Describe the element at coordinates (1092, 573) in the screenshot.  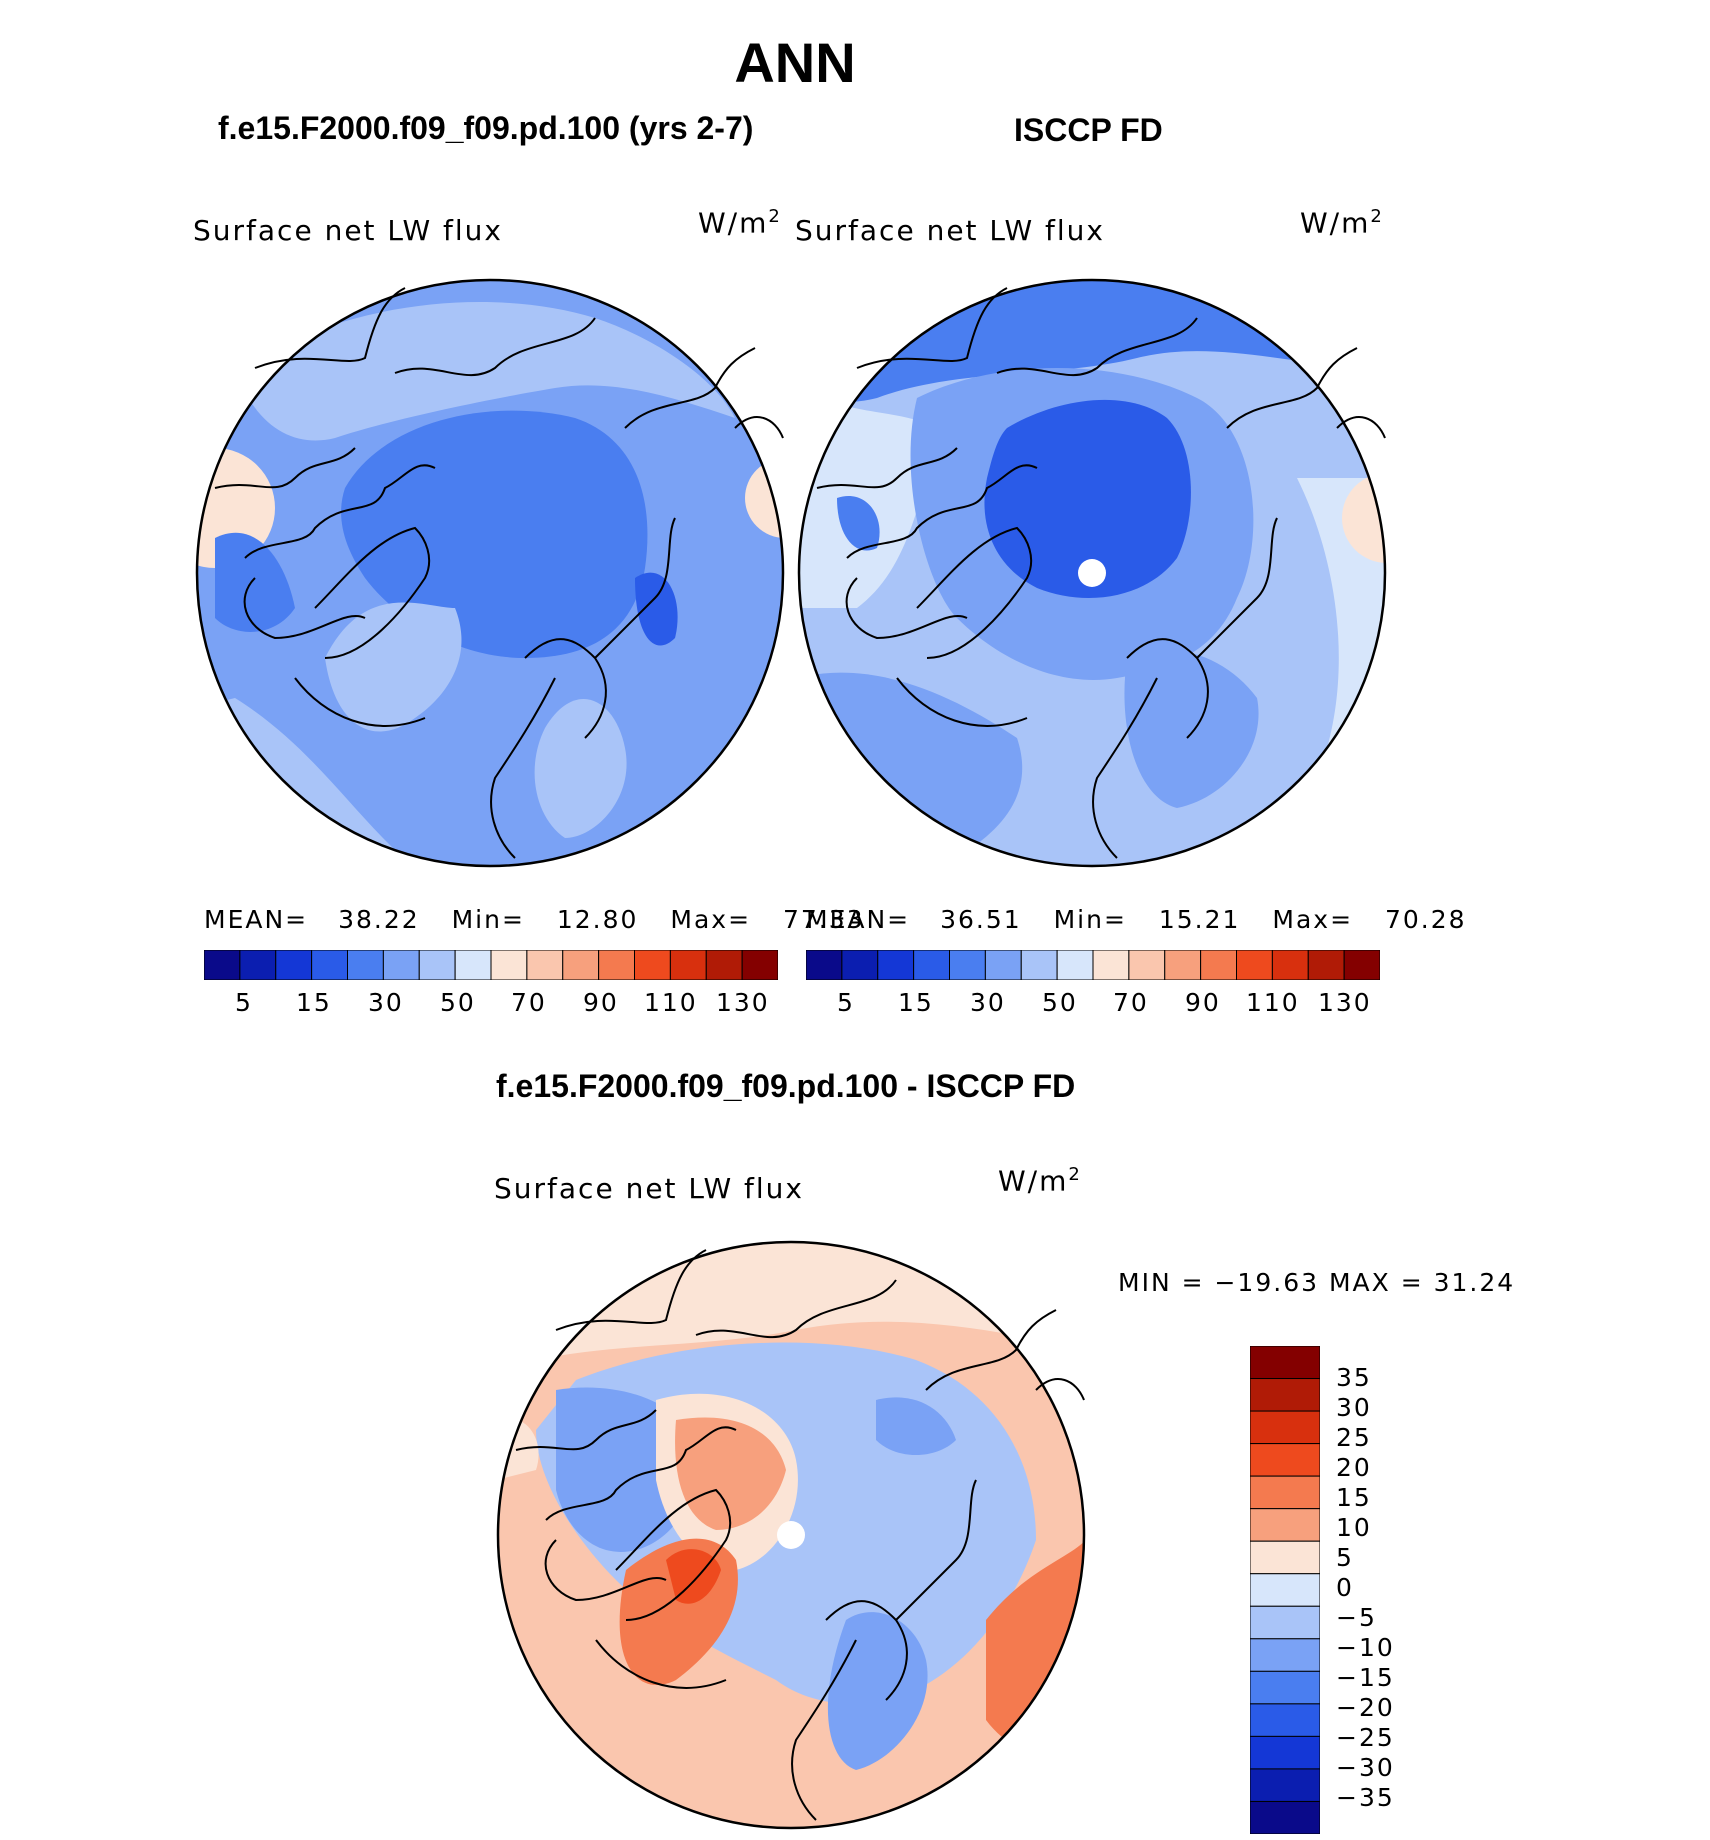
I see `panel2-polar-map` at that location.